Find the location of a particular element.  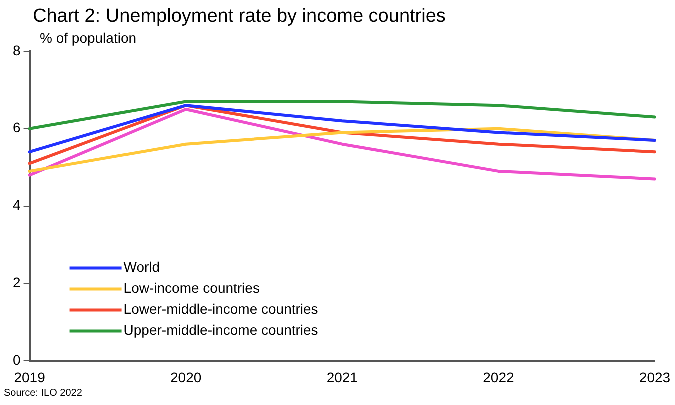

y-tick-label: 8 is located at coordinates (16, 50).